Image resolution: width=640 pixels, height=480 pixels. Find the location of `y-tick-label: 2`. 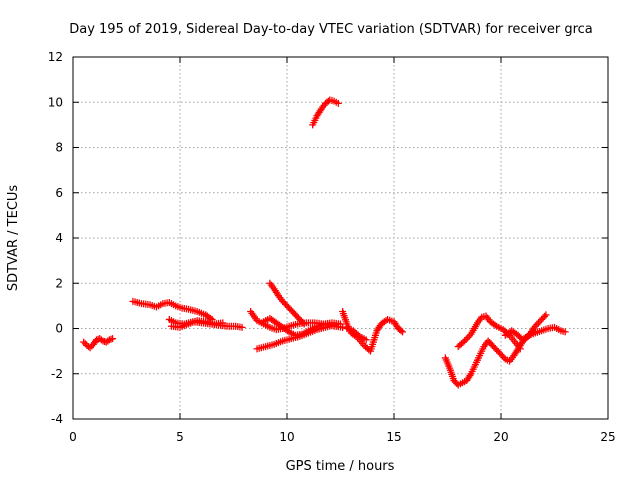

y-tick-label: 2 is located at coordinates (59, 283).